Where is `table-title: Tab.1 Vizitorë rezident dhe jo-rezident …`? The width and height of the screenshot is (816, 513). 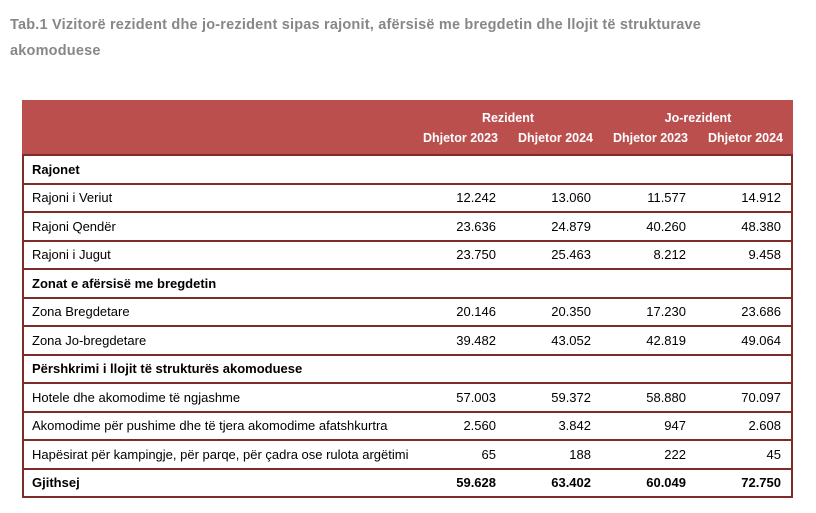
table-title: Tab.1 Vizitorë rezident dhe jo-rezident … is located at coordinates (356, 38).